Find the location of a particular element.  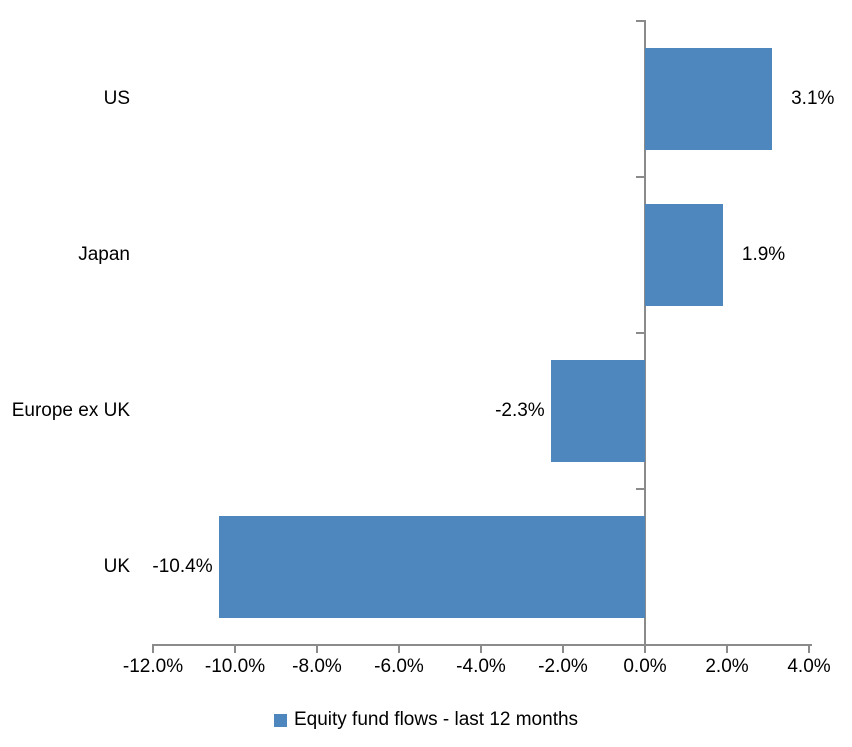

x-axis-tick-label: 2.0% is located at coordinates (727, 666).